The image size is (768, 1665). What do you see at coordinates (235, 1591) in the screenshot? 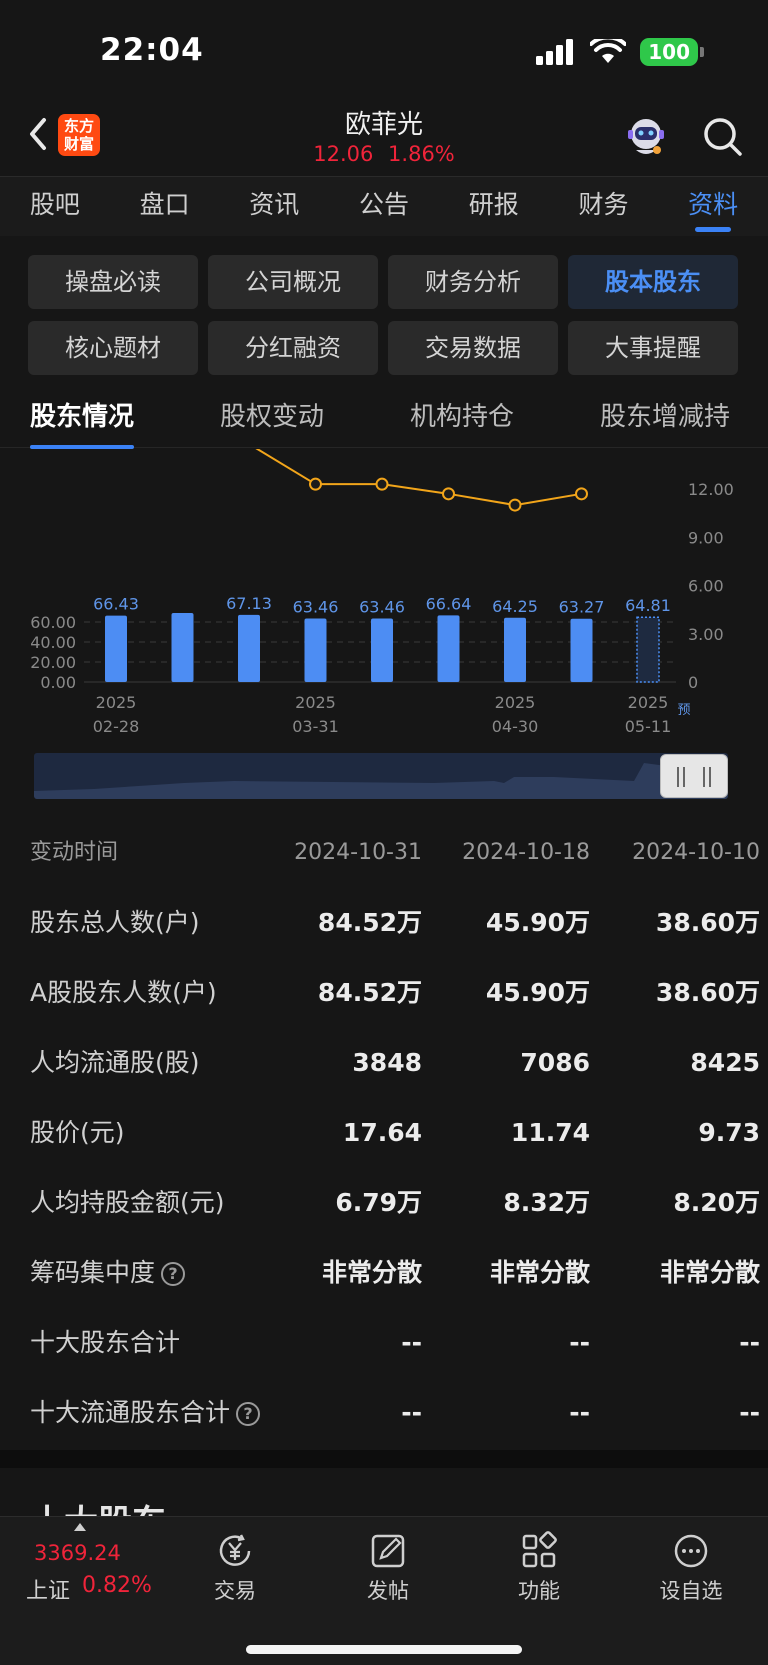
I see `nav-trade-label: 交易` at bounding box center [235, 1591].